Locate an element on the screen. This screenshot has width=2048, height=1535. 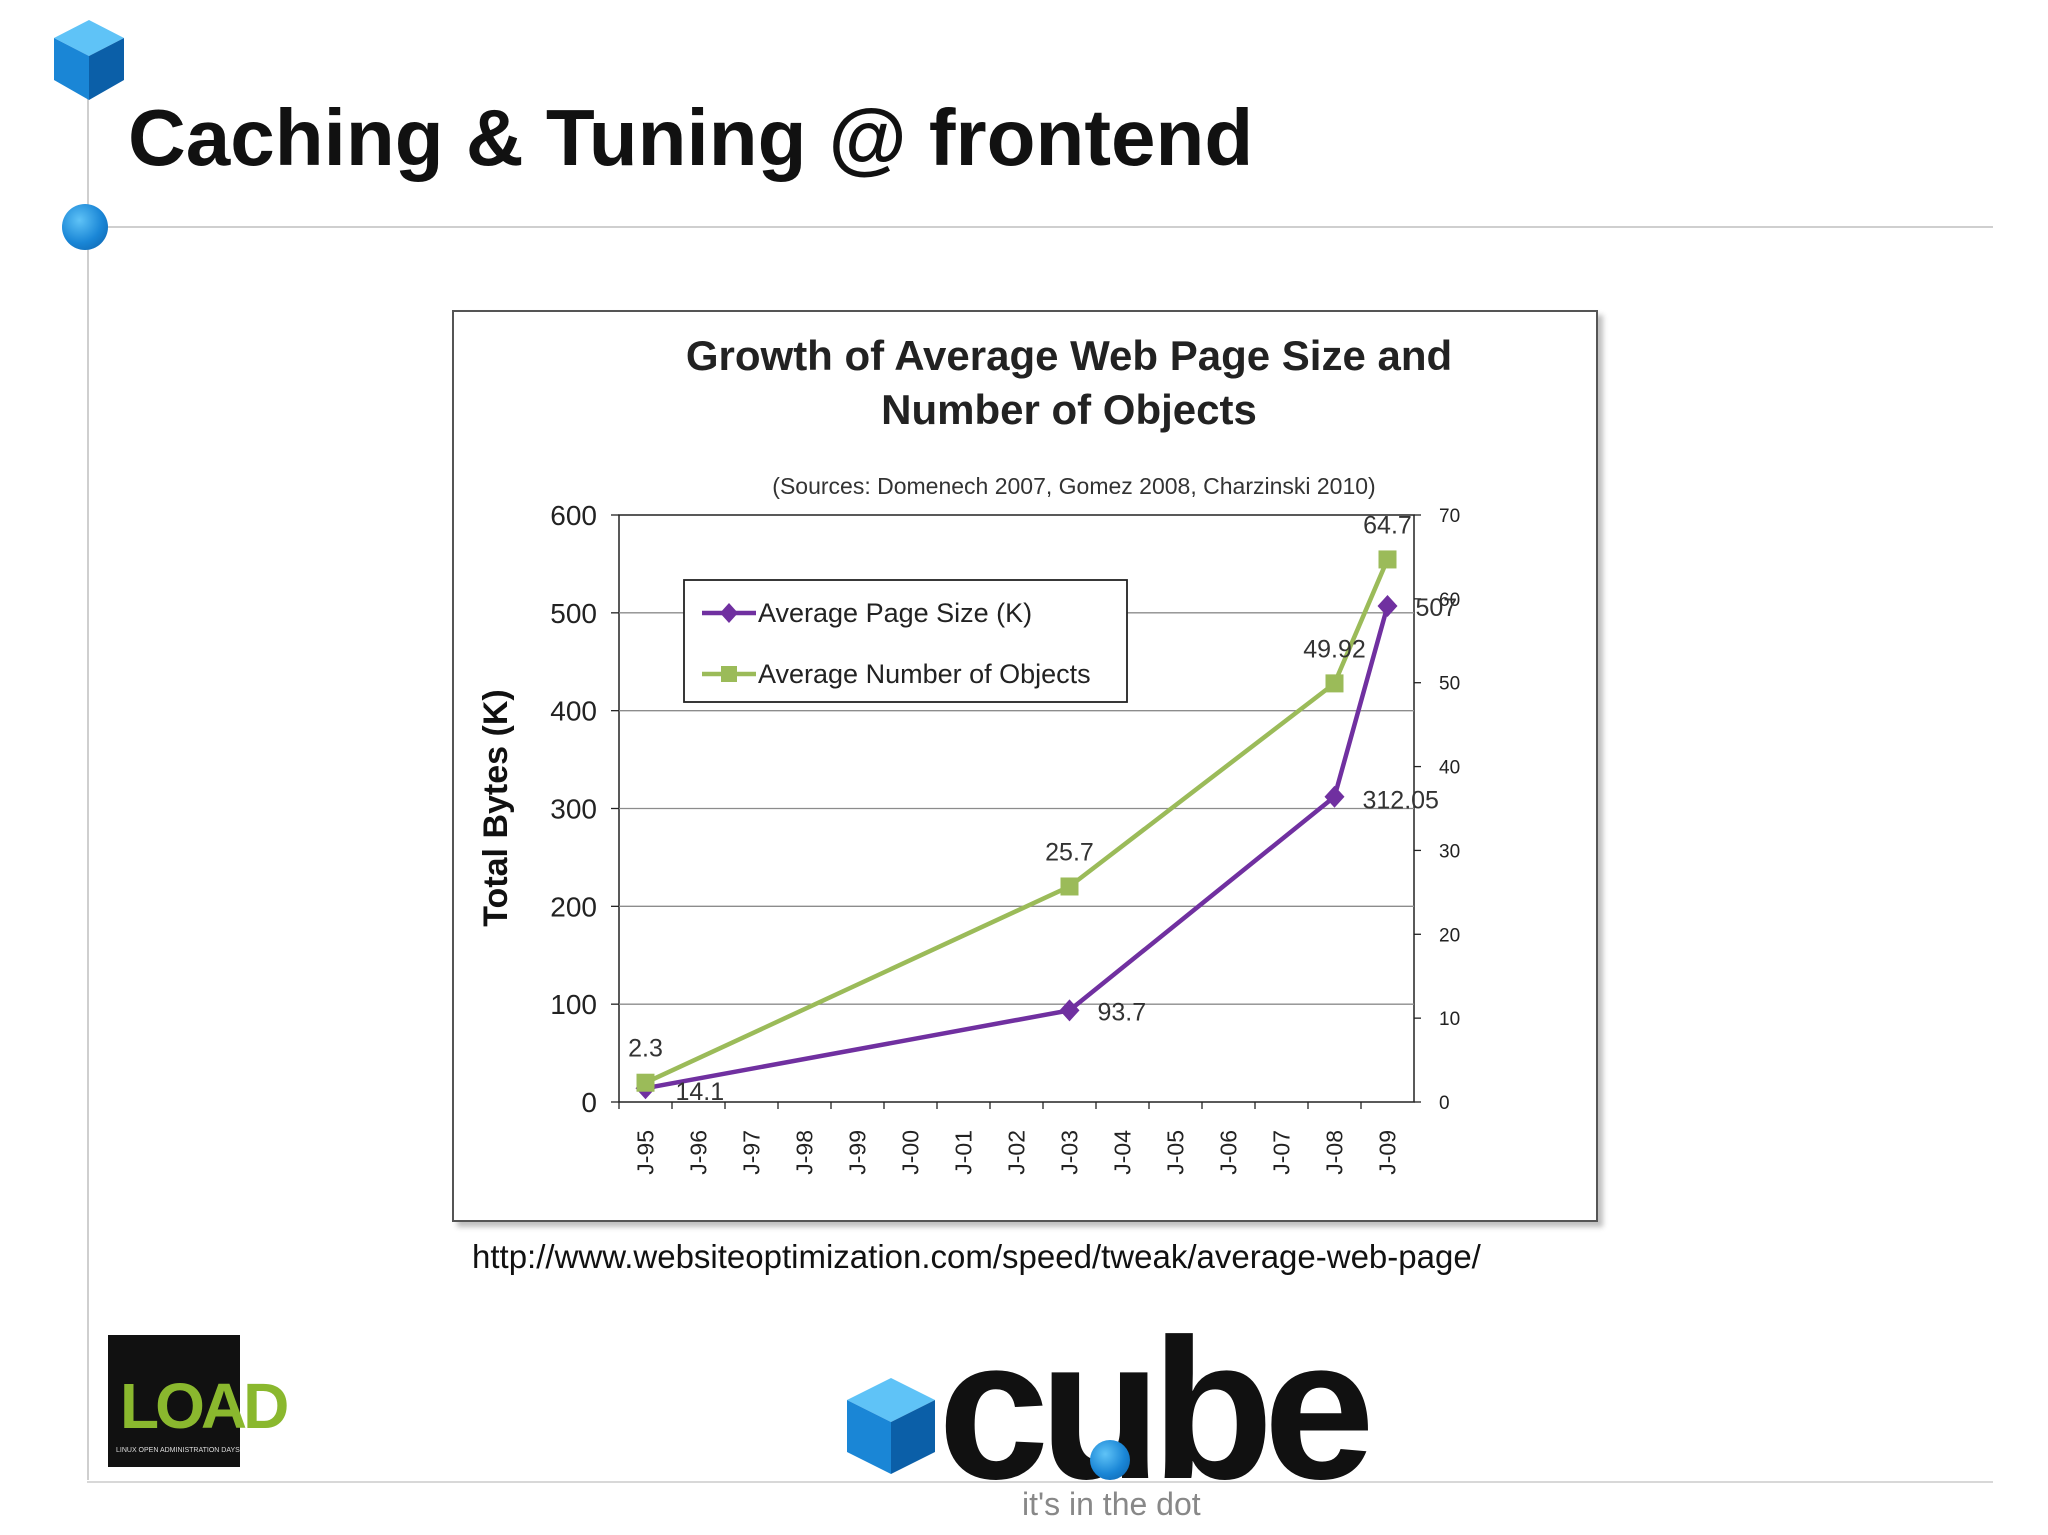
y-tick-label: 400 is located at coordinates (573, 711).